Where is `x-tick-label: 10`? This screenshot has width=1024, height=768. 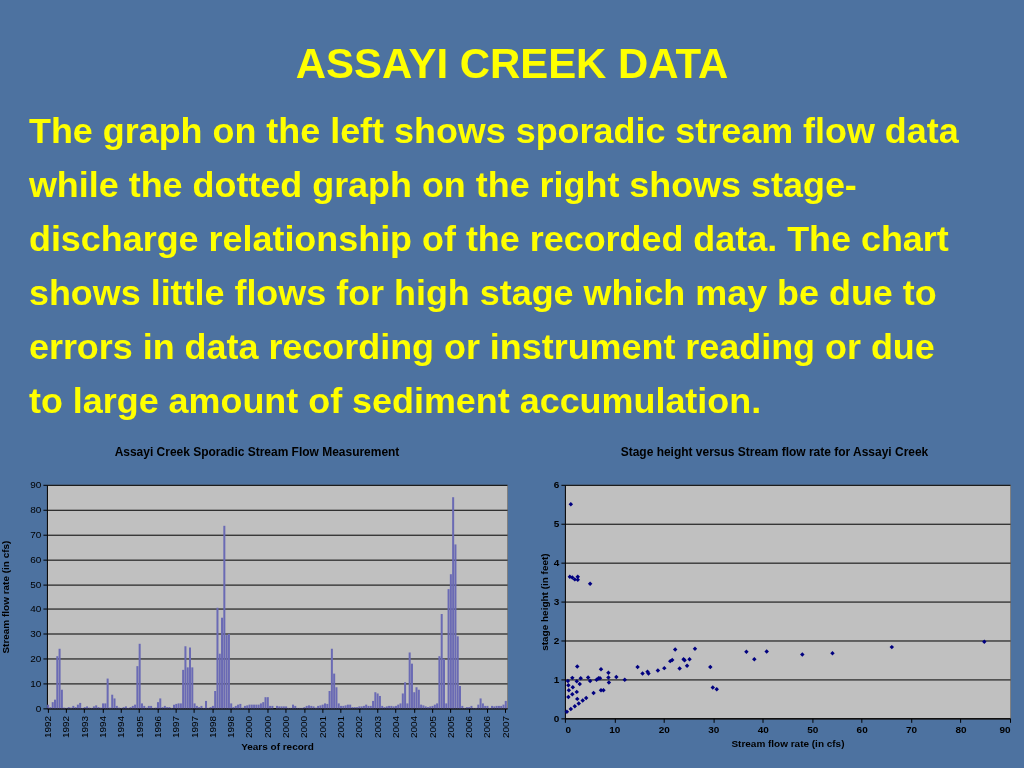
x-tick-label: 10 is located at coordinates (615, 729).